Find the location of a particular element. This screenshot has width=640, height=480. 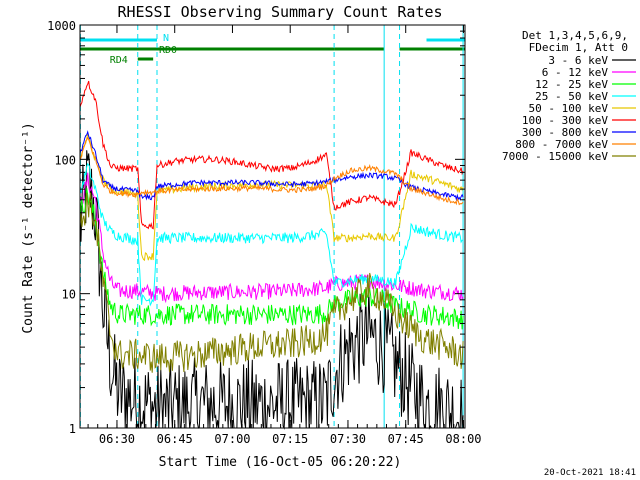

x-tick-label: 08:00 is located at coordinates (463, 439).